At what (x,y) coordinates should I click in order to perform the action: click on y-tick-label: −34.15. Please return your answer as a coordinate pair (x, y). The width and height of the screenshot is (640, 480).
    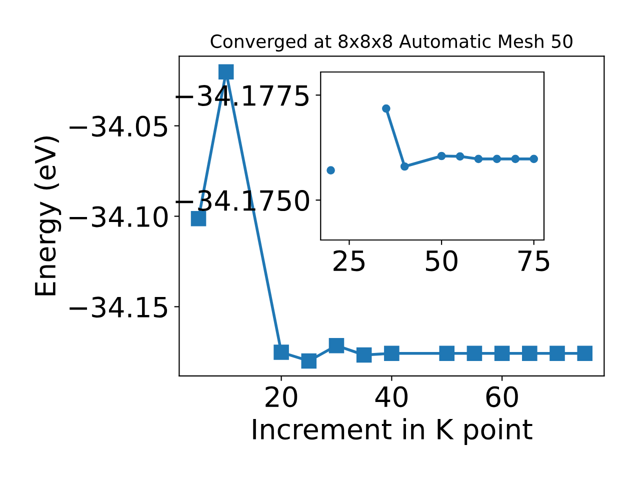
    Looking at the image, I should click on (119, 307).